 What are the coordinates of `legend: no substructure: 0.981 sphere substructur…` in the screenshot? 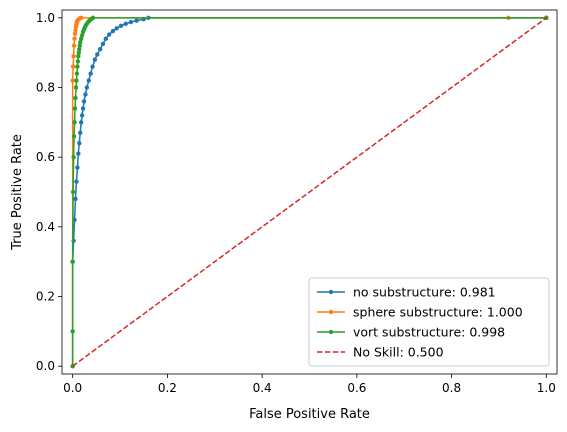 It's located at (429, 322).